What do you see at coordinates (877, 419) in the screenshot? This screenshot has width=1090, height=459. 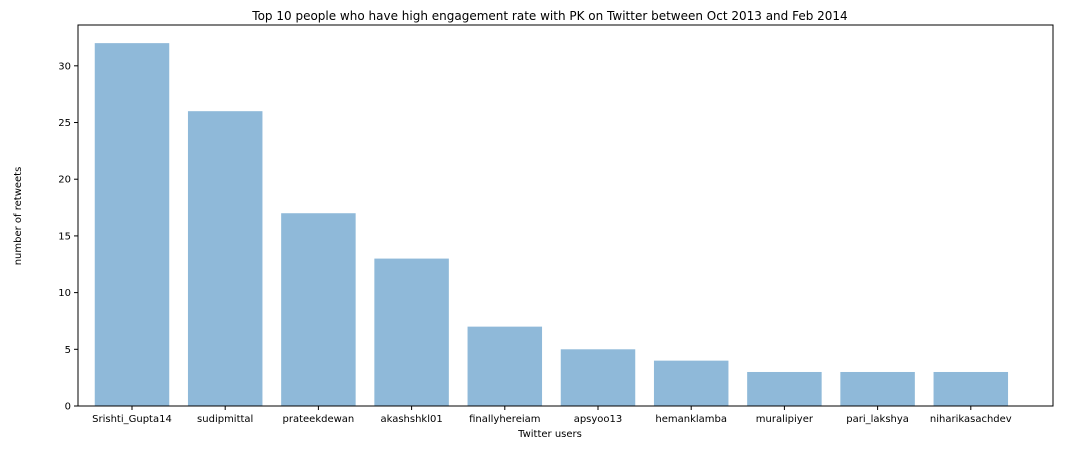 I see `x-tick-label: pari_lakshya` at bounding box center [877, 419].